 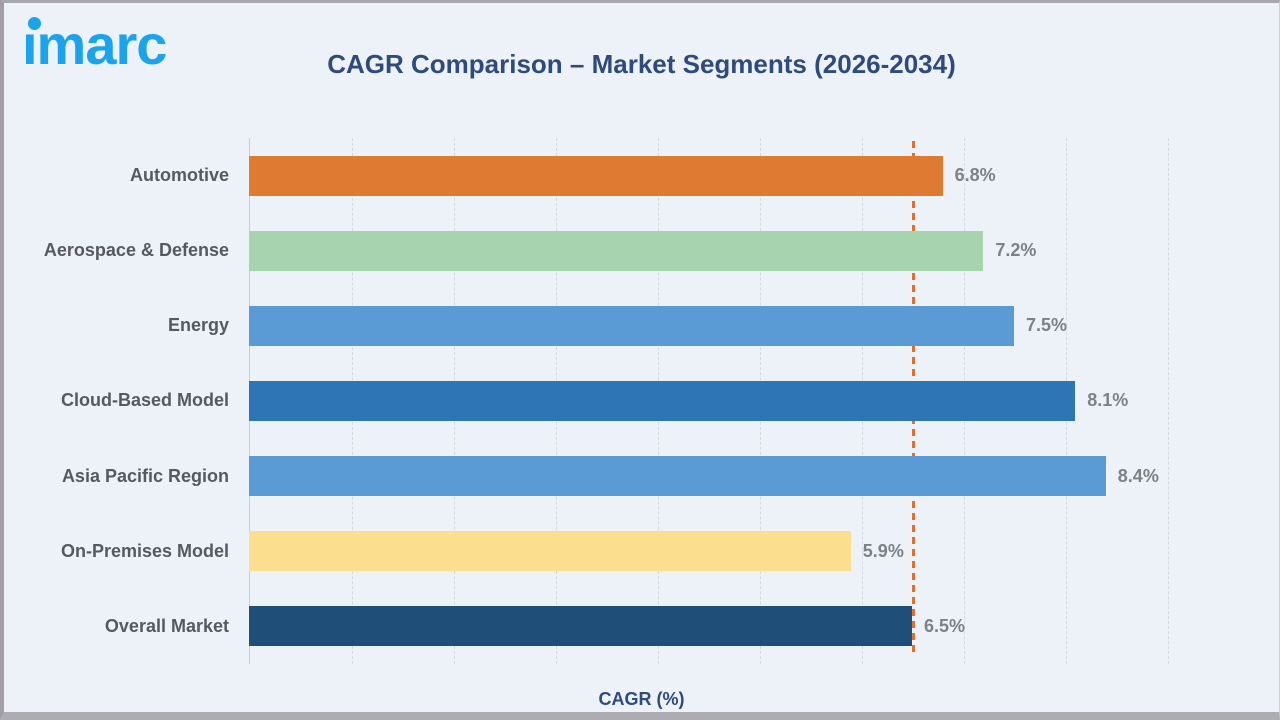 What do you see at coordinates (166, 625) in the screenshot?
I see `category-label: Overall Market` at bounding box center [166, 625].